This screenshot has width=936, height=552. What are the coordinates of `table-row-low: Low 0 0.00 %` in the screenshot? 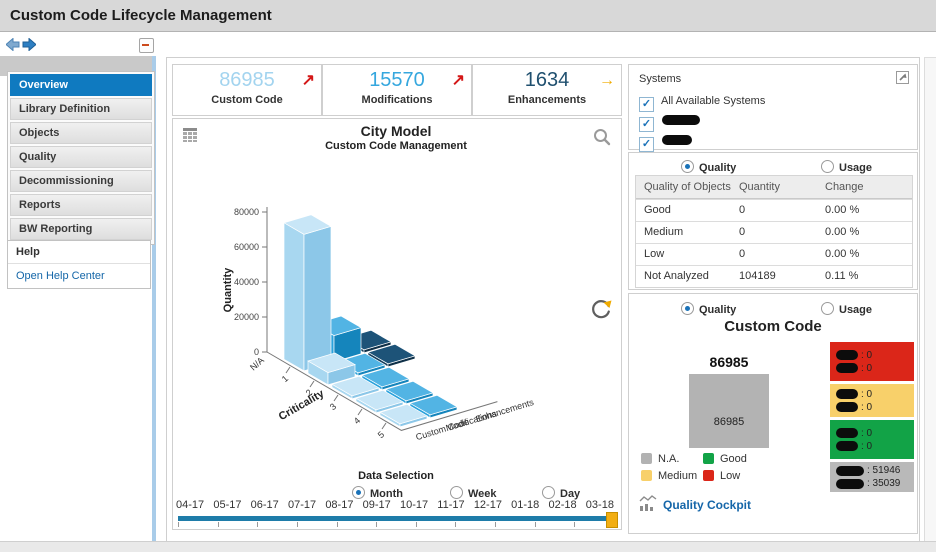 It's located at (774, 254).